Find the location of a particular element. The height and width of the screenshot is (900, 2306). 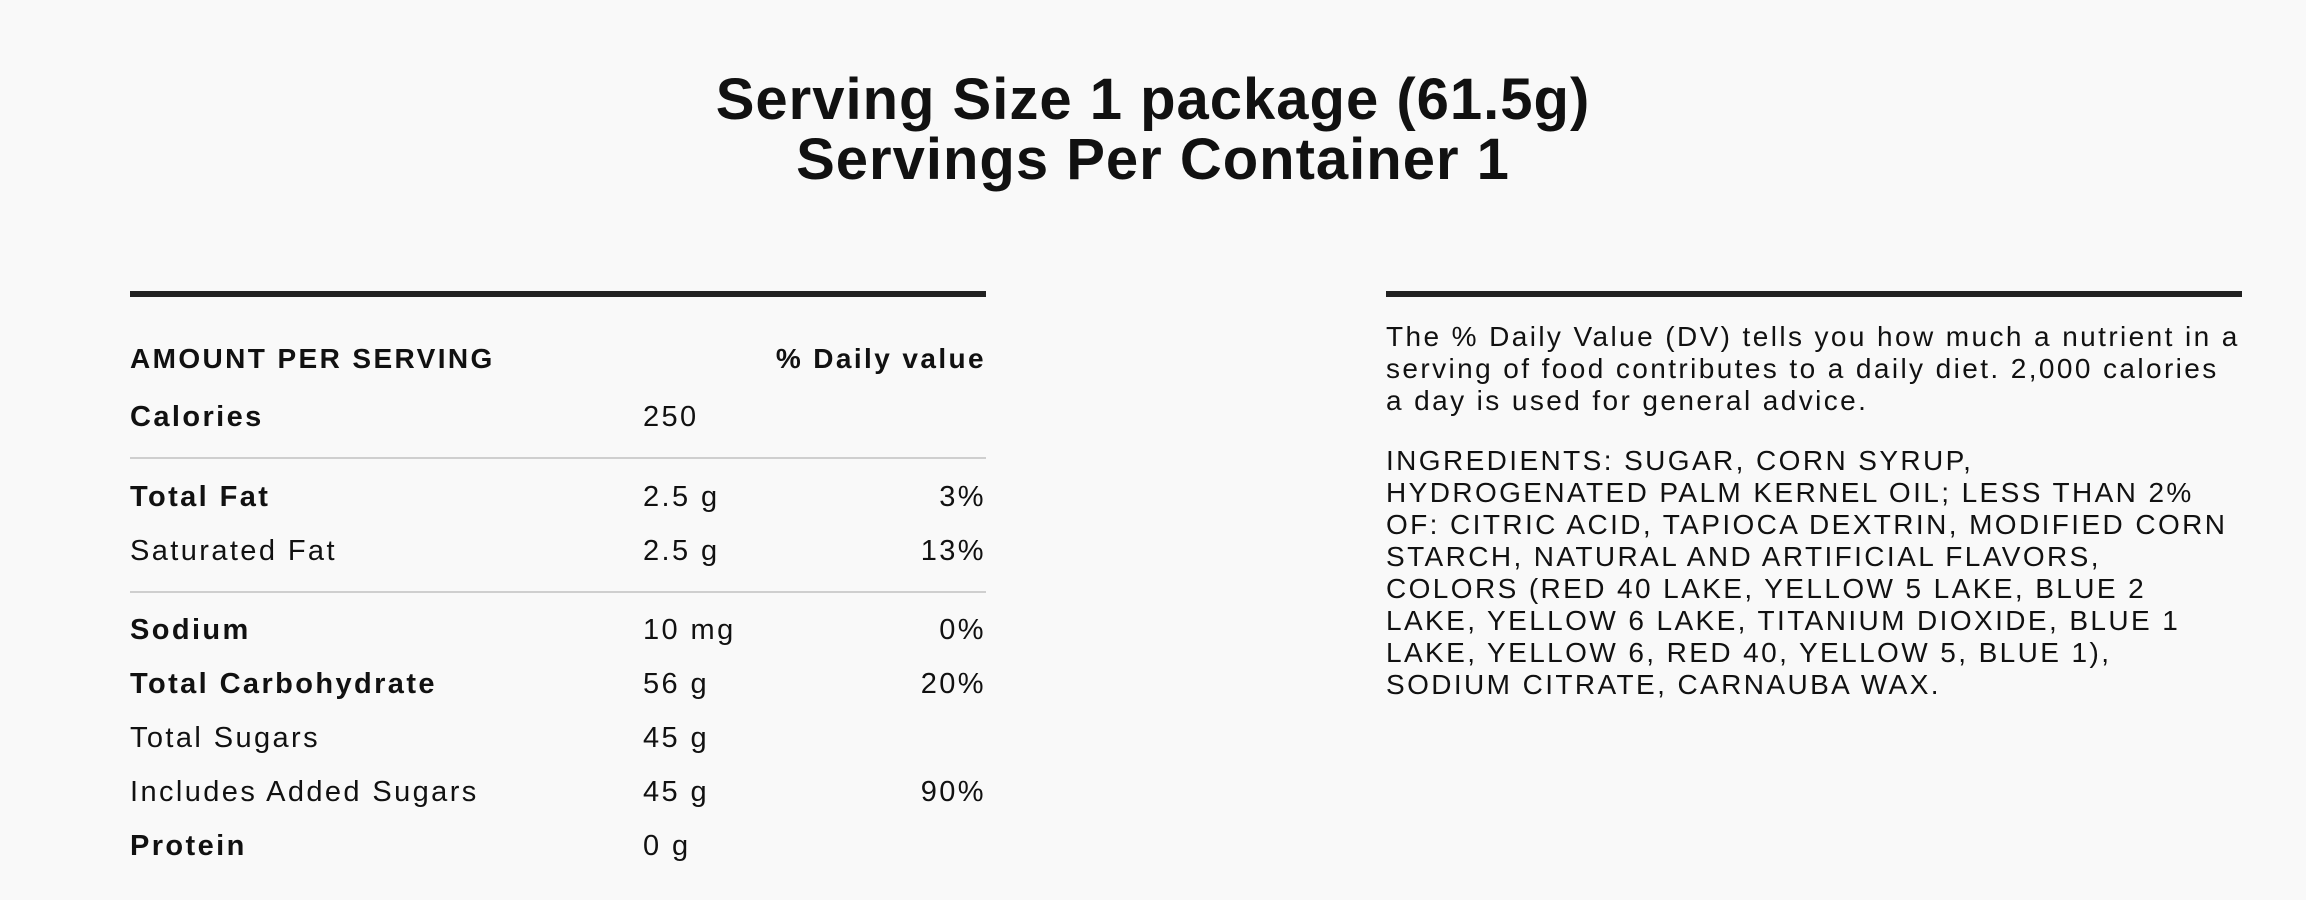

nutrient-daily-value: 3% is located at coordinates (962, 497).